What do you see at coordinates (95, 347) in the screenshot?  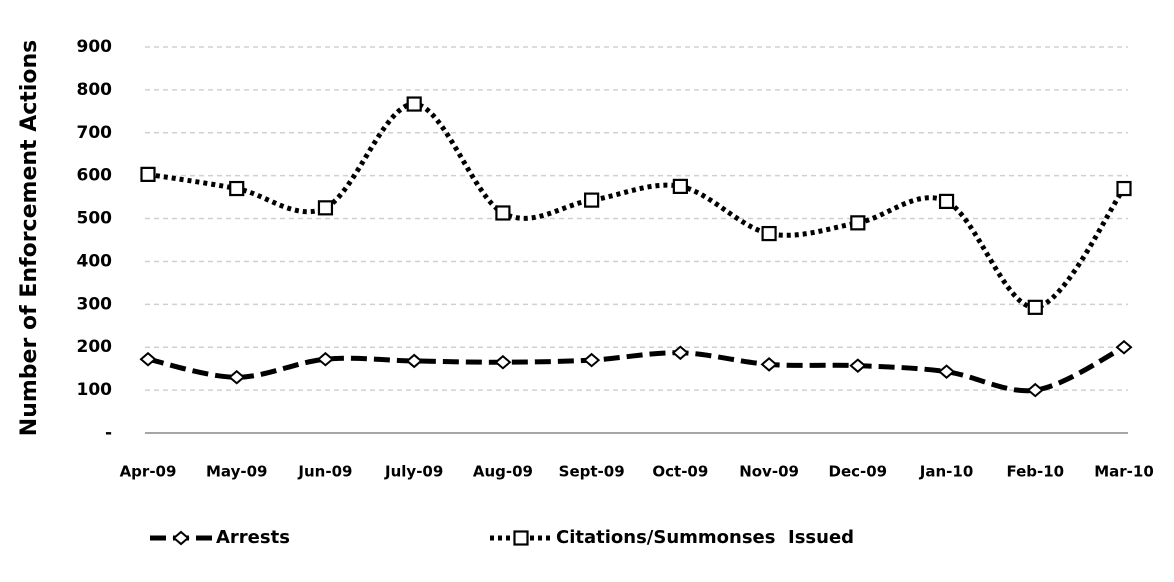 I see `y-tick-label: 200` at bounding box center [95, 347].